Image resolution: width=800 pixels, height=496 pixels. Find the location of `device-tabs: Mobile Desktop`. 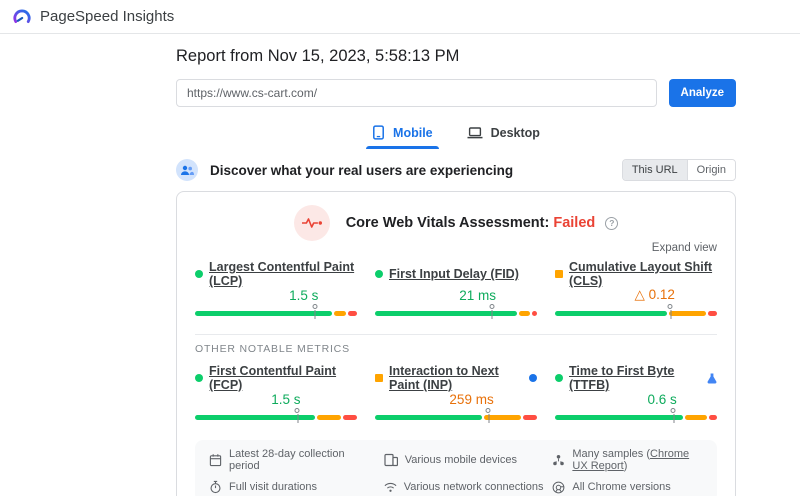

device-tabs: Mobile Desktop is located at coordinates (456, 135).